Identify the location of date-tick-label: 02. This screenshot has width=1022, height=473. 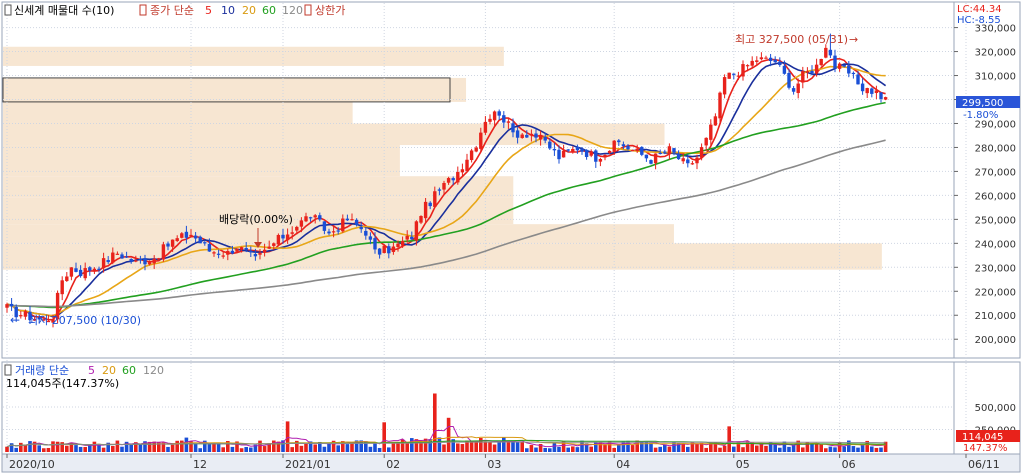
(393, 464).